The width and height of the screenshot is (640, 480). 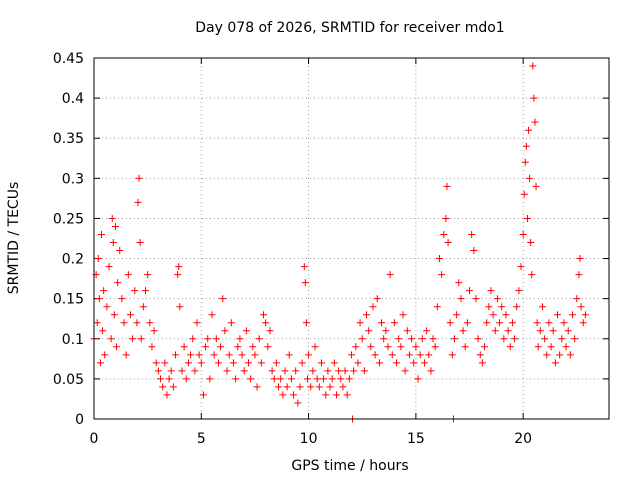 I want to click on x-tick-labels: 0 5 10 15 20, so click(x=311, y=439).